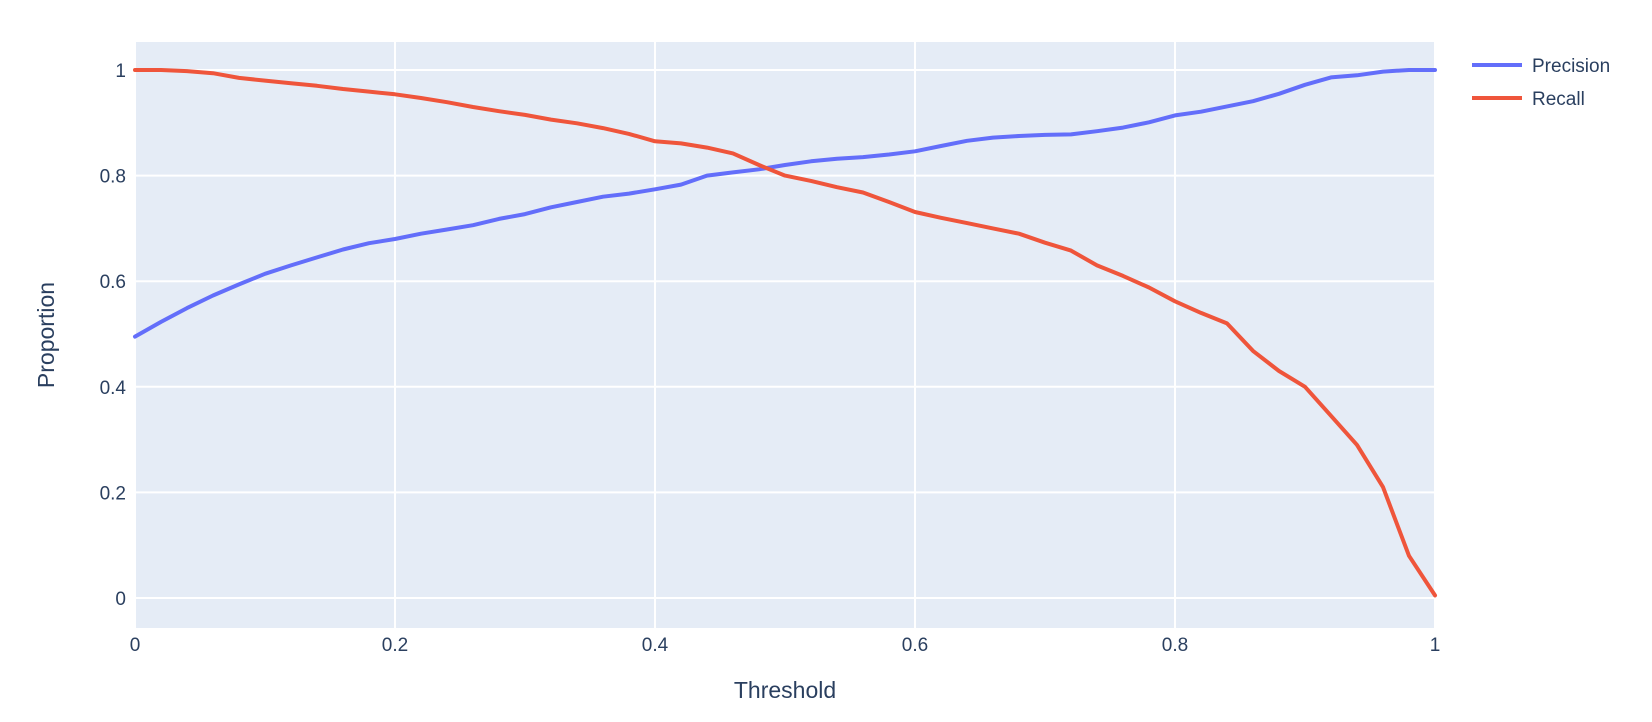 This screenshot has width=1652, height=722. What do you see at coordinates (395, 645) in the screenshot?
I see `x-tick-label: 0.2` at bounding box center [395, 645].